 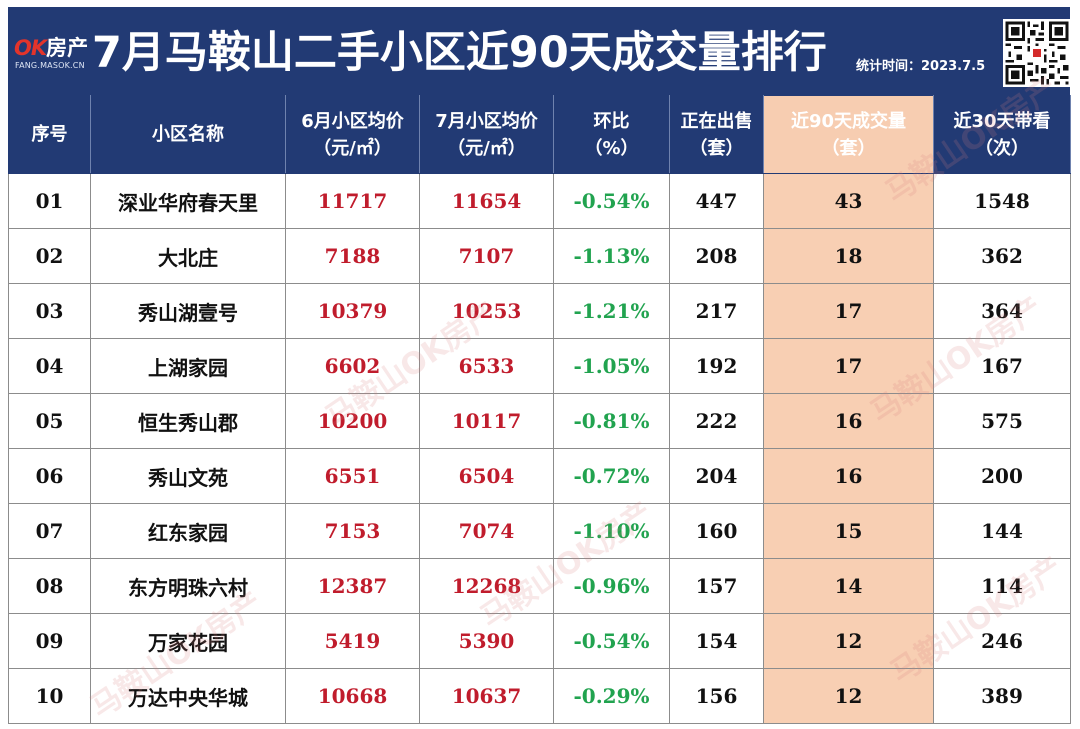 I want to click on mom-change-cell: -0.29%, so click(x=611, y=696).